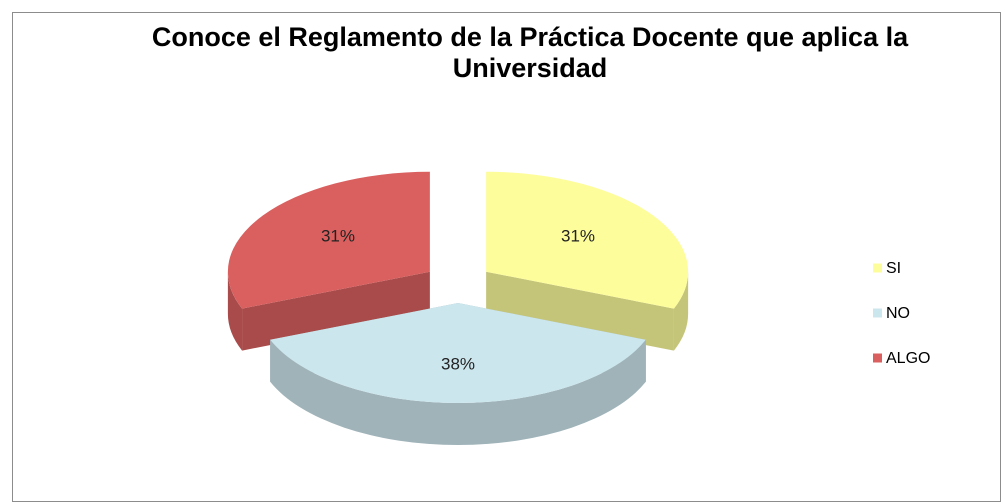 This screenshot has width=1008, height=504. Describe the element at coordinates (458, 363) in the screenshot. I see `data-label: 38%` at that location.